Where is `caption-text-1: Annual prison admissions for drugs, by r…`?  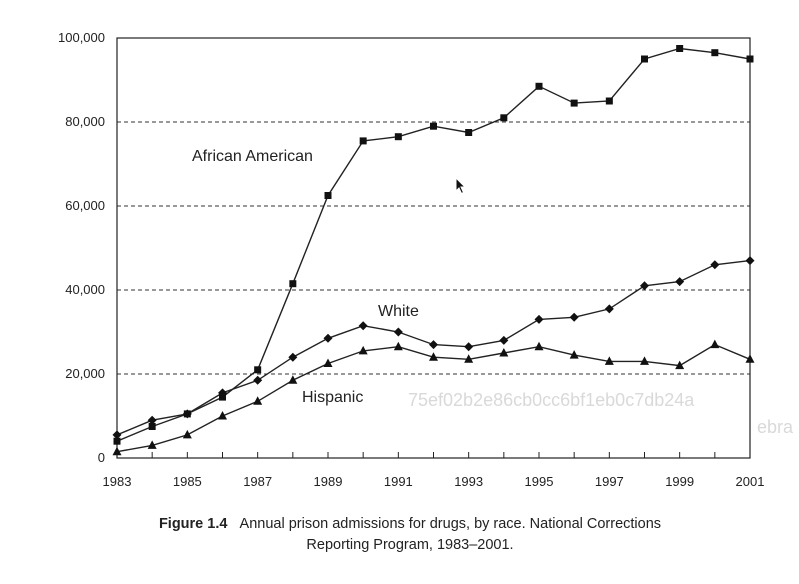
caption-text-1: Annual prison admissions for drugs, by r… is located at coordinates (450, 524).